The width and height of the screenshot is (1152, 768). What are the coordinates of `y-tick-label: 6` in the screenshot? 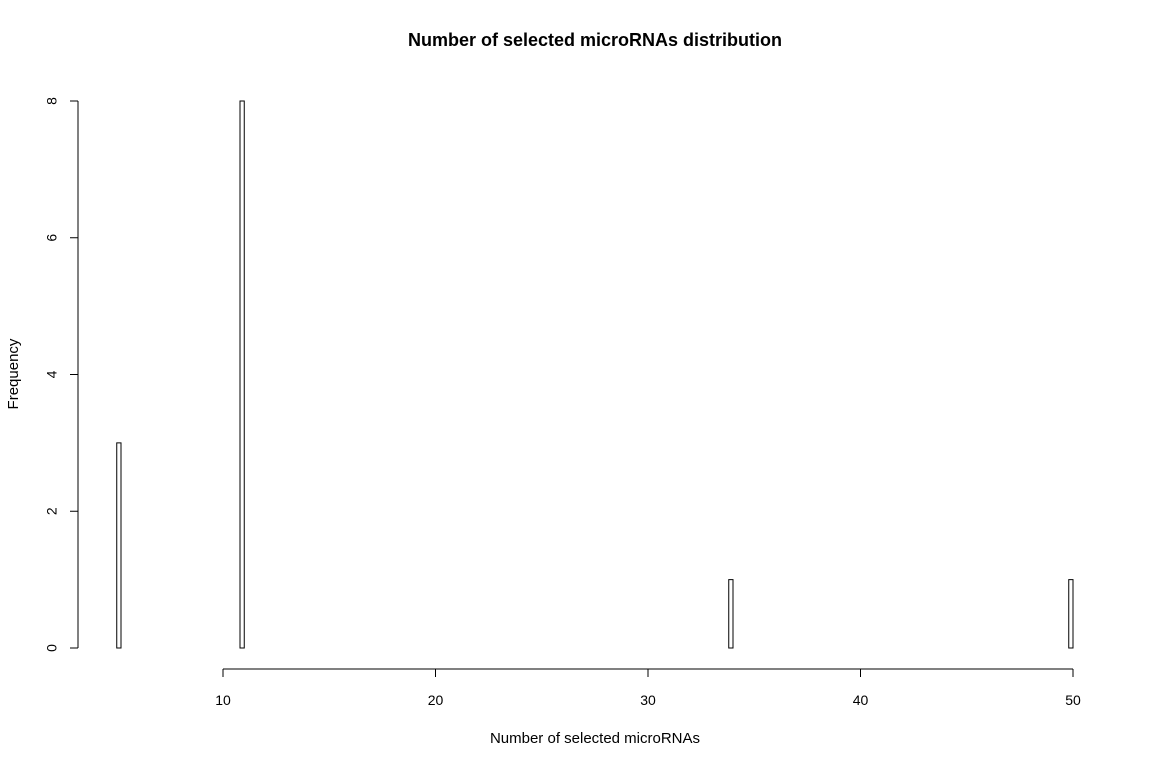 It's located at (52, 238).